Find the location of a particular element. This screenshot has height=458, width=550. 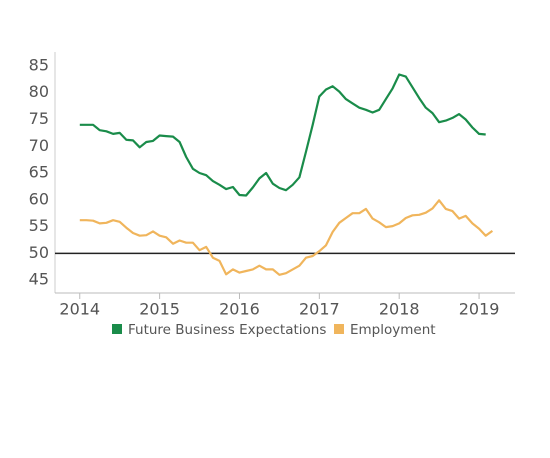

x-tick-label: 2018 is located at coordinates (399, 309).